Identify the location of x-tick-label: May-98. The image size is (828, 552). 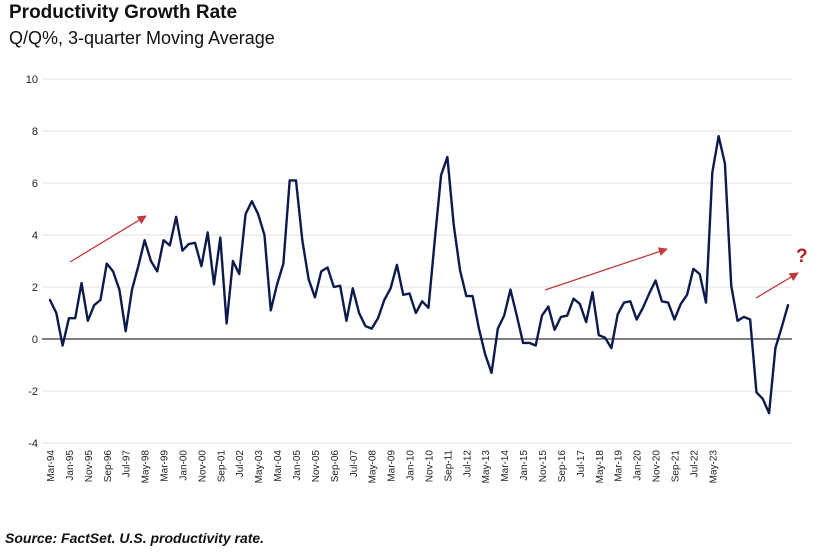
(146, 467).